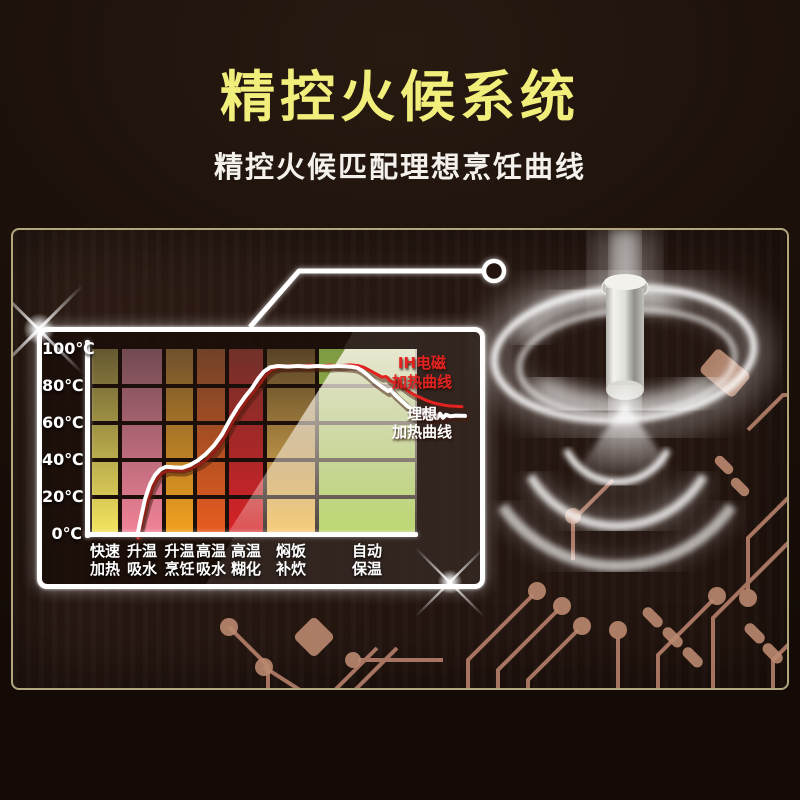 The height and width of the screenshot is (800, 800). Describe the element at coordinates (365, 298) in the screenshot. I see `callout-line` at that location.